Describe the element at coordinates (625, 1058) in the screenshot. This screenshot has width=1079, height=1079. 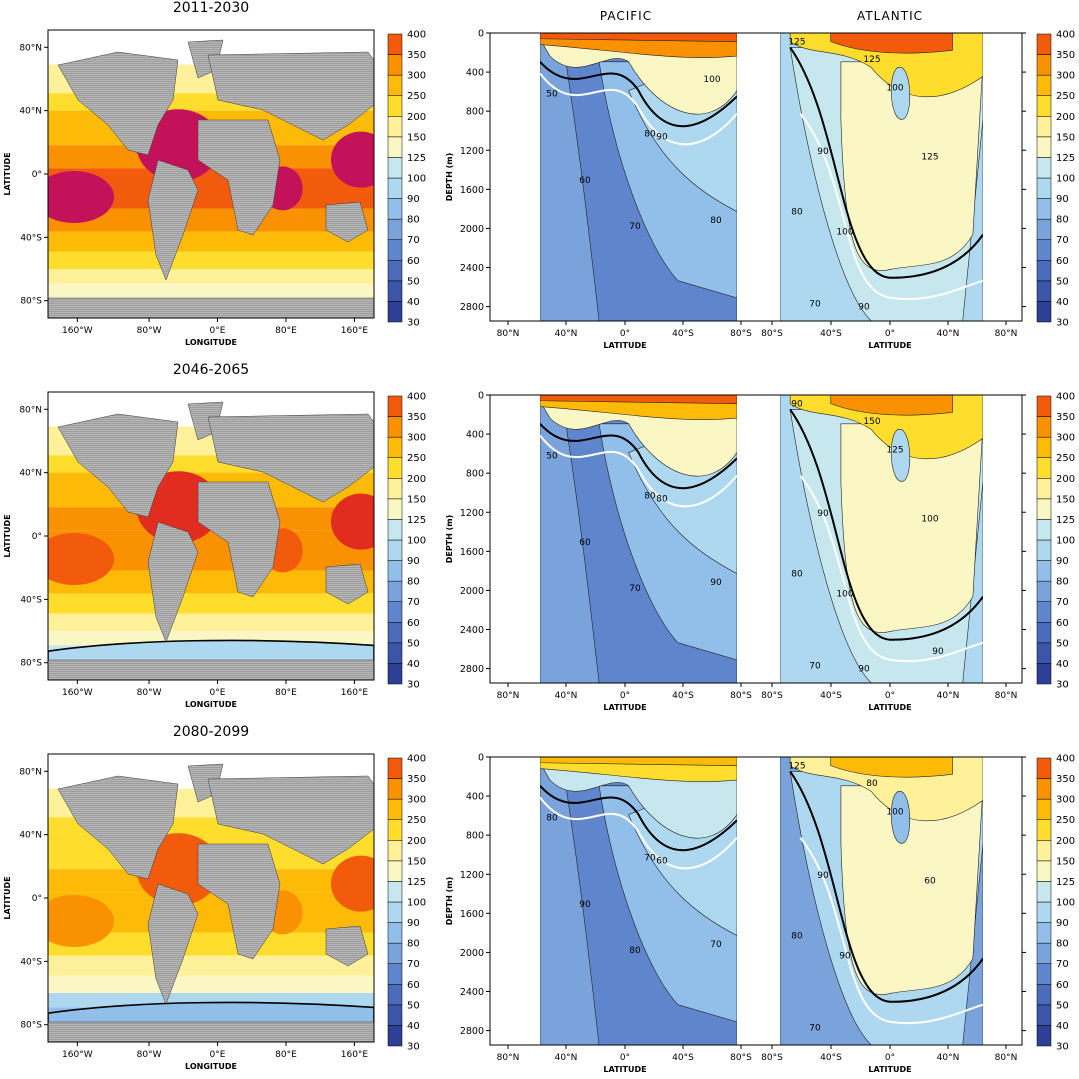
I see `pacific-lat-tick-label: 0°` at that location.